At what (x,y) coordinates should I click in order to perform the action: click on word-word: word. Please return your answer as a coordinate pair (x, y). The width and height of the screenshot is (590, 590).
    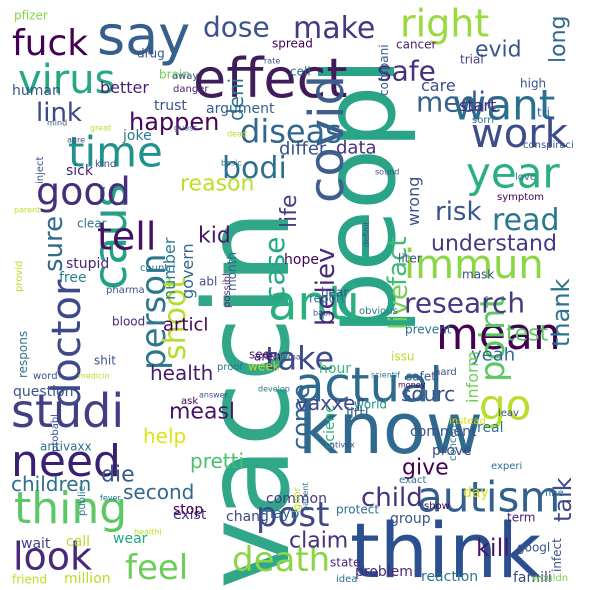
    Looking at the image, I should click on (45, 376).